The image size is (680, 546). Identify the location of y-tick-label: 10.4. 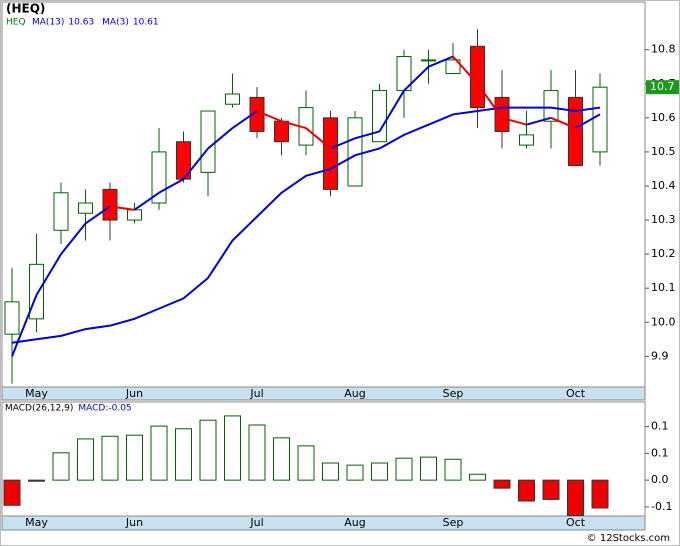
(663, 185).